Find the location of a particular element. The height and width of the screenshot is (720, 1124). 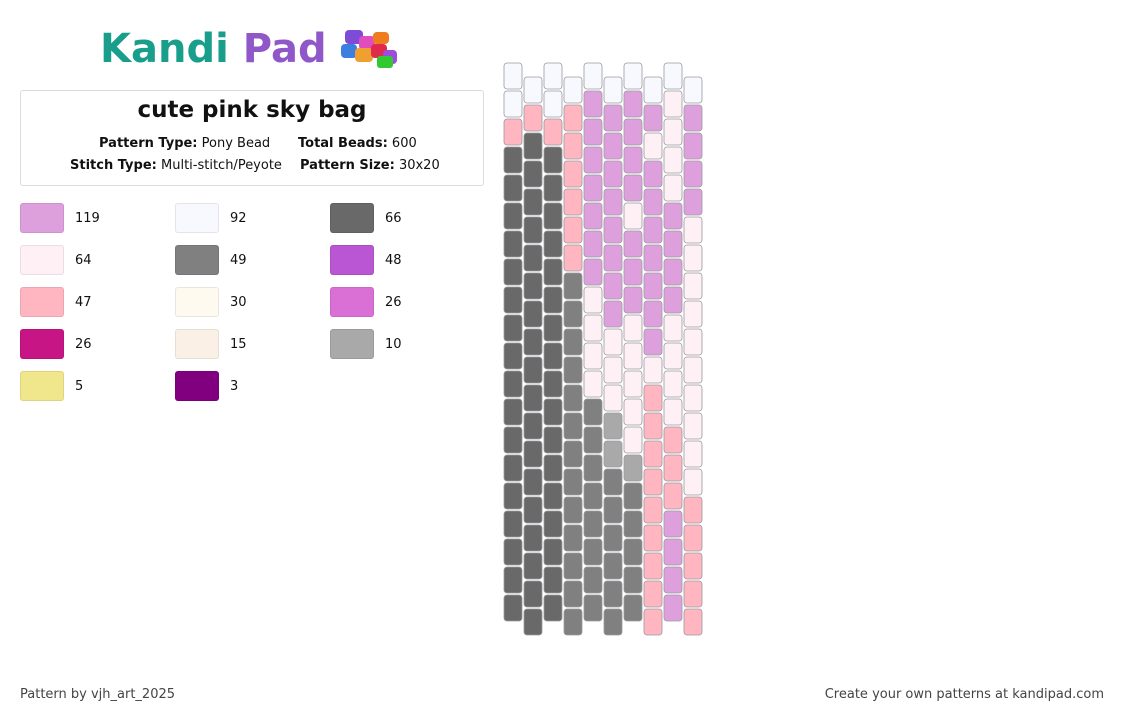

legend-item: 92 is located at coordinates (211, 218).